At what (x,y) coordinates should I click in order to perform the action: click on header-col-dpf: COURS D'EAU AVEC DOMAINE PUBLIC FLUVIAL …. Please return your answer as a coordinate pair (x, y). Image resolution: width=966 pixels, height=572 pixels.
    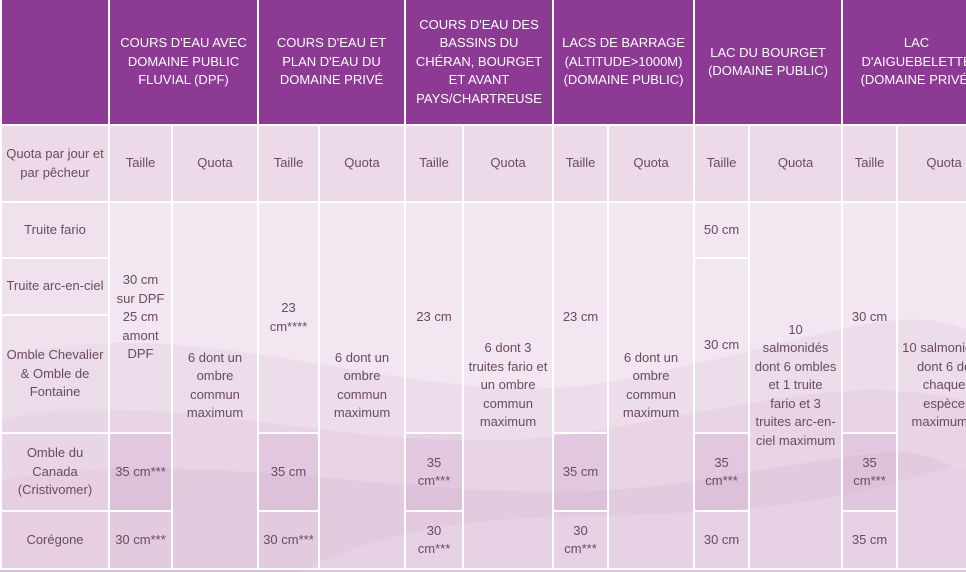
    Looking at the image, I should click on (183, 63).